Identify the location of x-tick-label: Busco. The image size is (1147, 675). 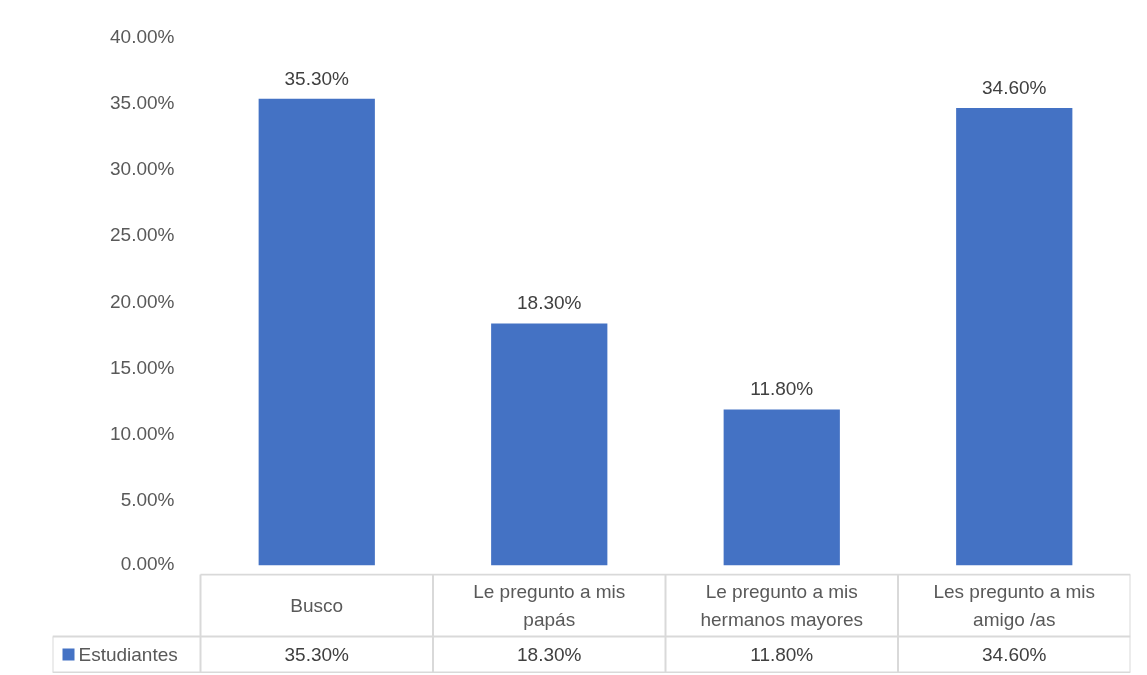
(317, 605).